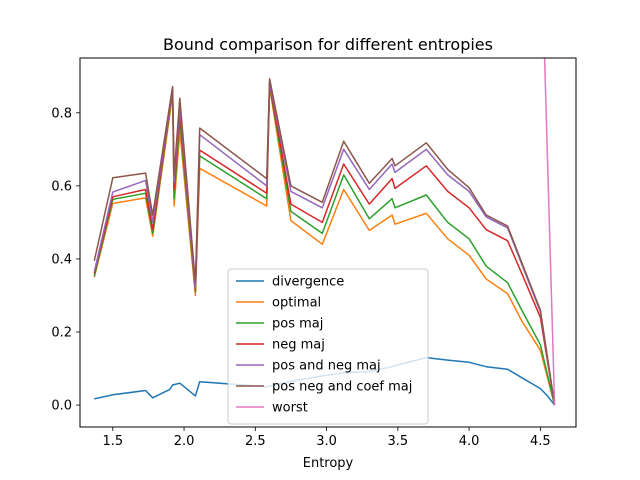  I want to click on y-tick-label: 0.2, so click(61, 333).